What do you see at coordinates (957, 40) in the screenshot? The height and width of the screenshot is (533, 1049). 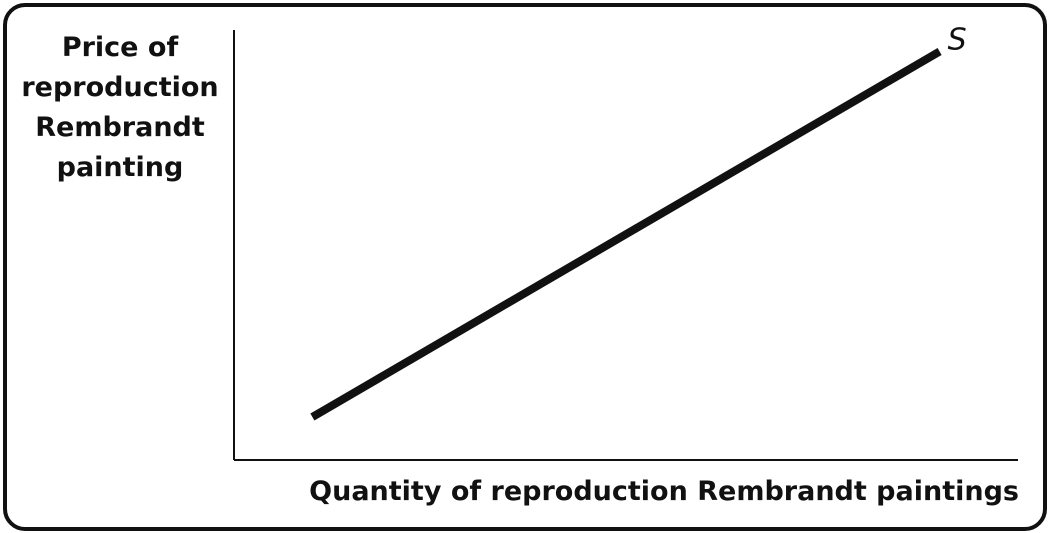 I see `supply-curve-label: S` at bounding box center [957, 40].